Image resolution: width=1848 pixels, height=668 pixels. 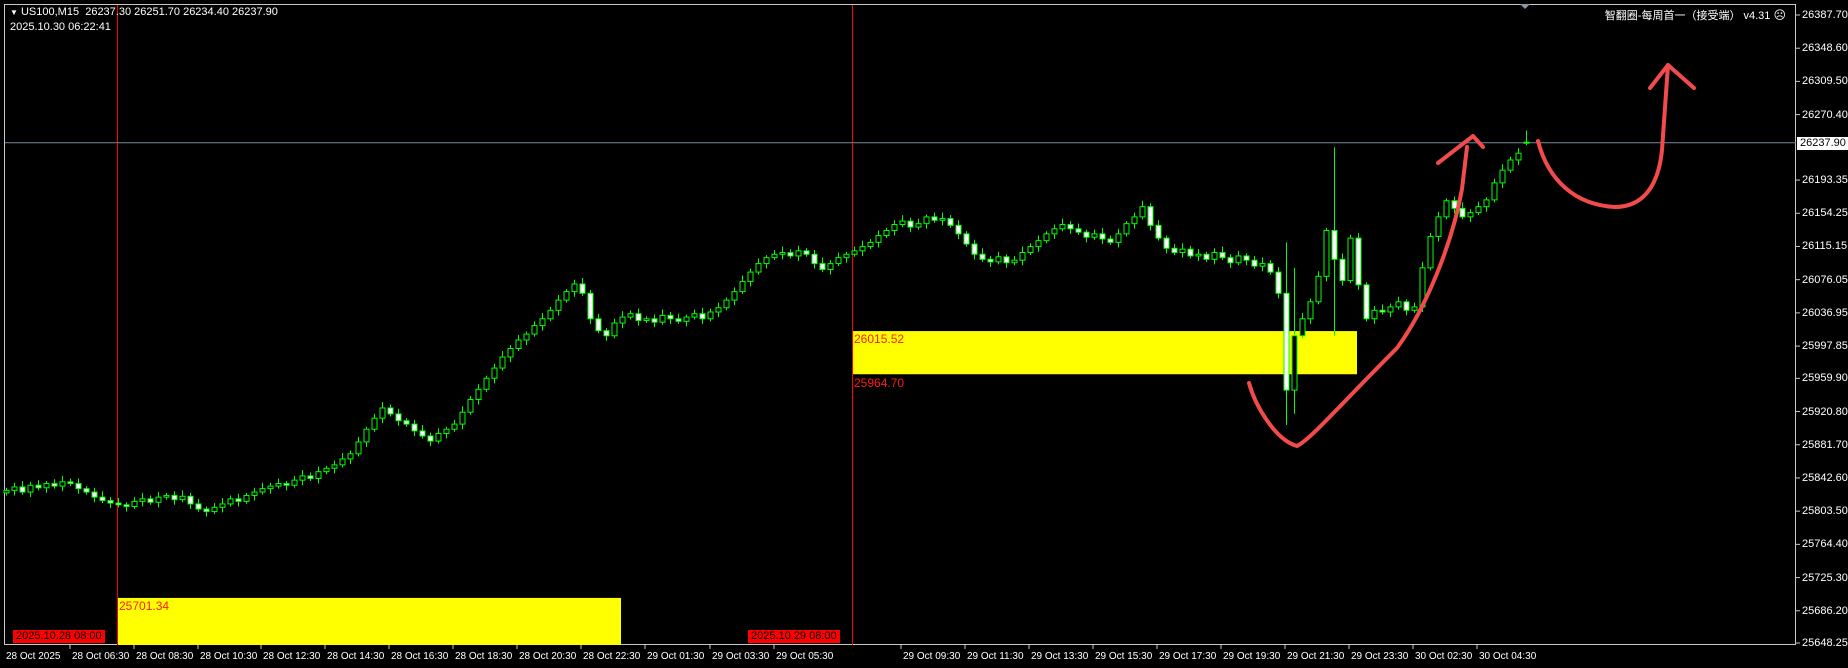 What do you see at coordinates (1825, 610) in the screenshot?
I see `y-tick-label: 25686.20` at bounding box center [1825, 610].